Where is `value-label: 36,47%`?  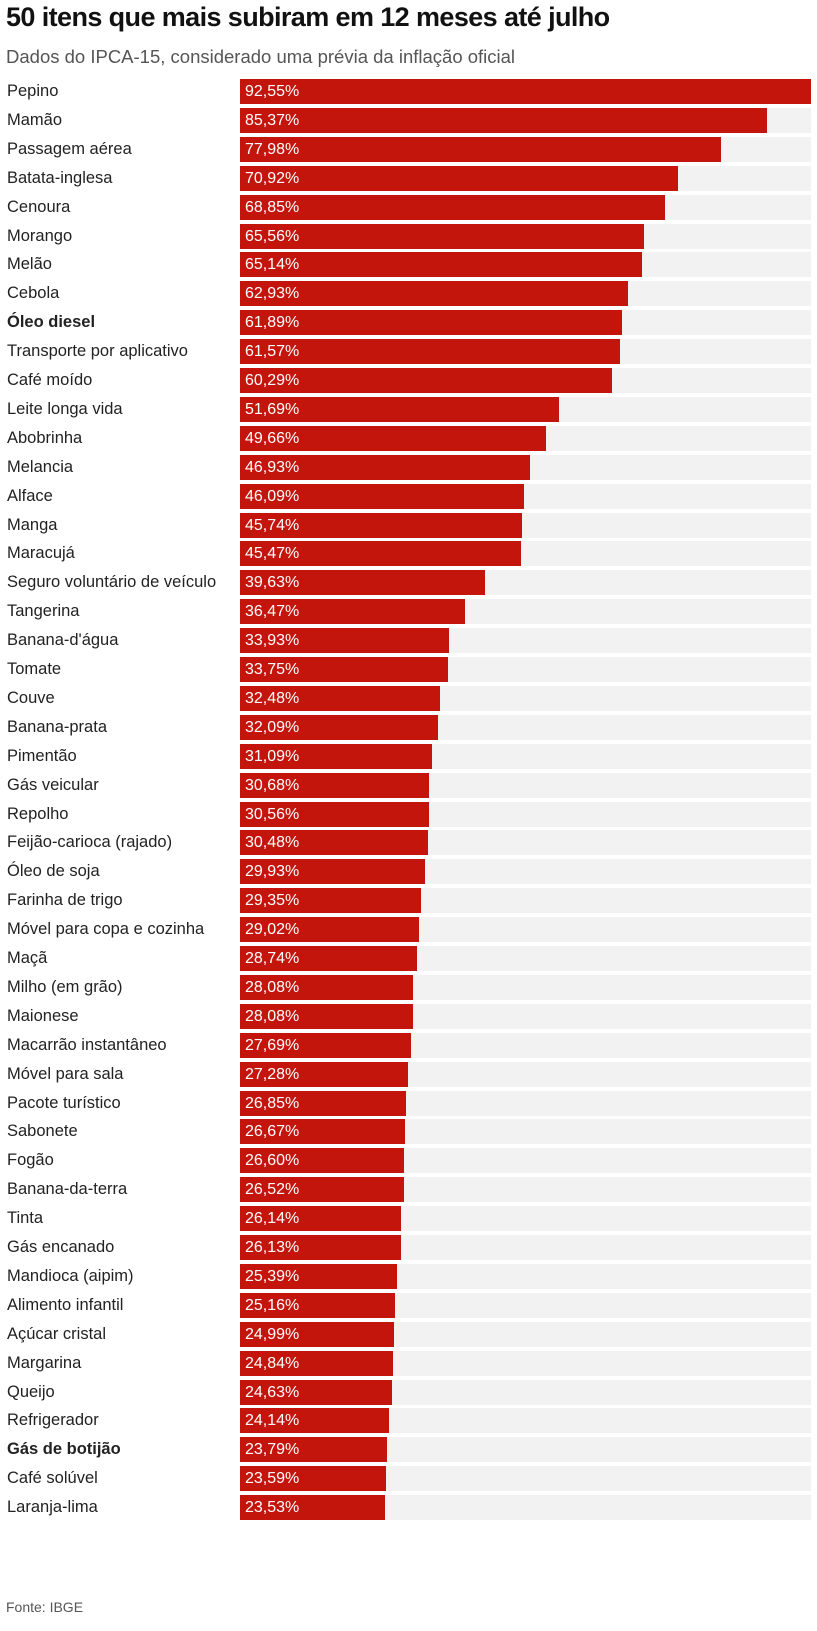 value-label: 36,47% is located at coordinates (272, 612).